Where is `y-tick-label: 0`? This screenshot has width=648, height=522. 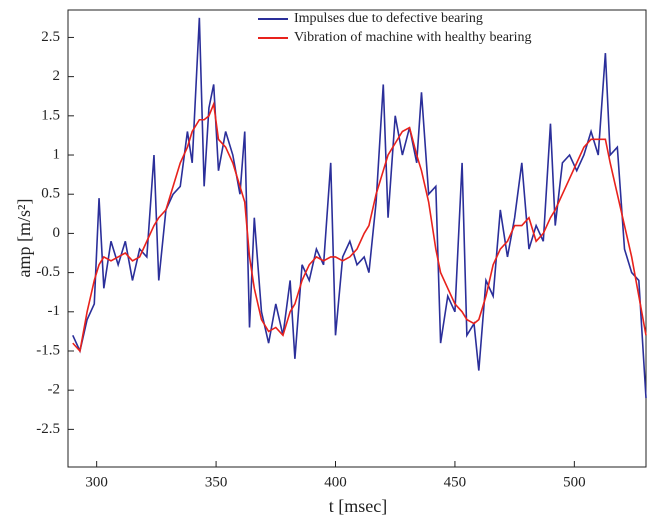 y-tick-label: 0 is located at coordinates (57, 233).